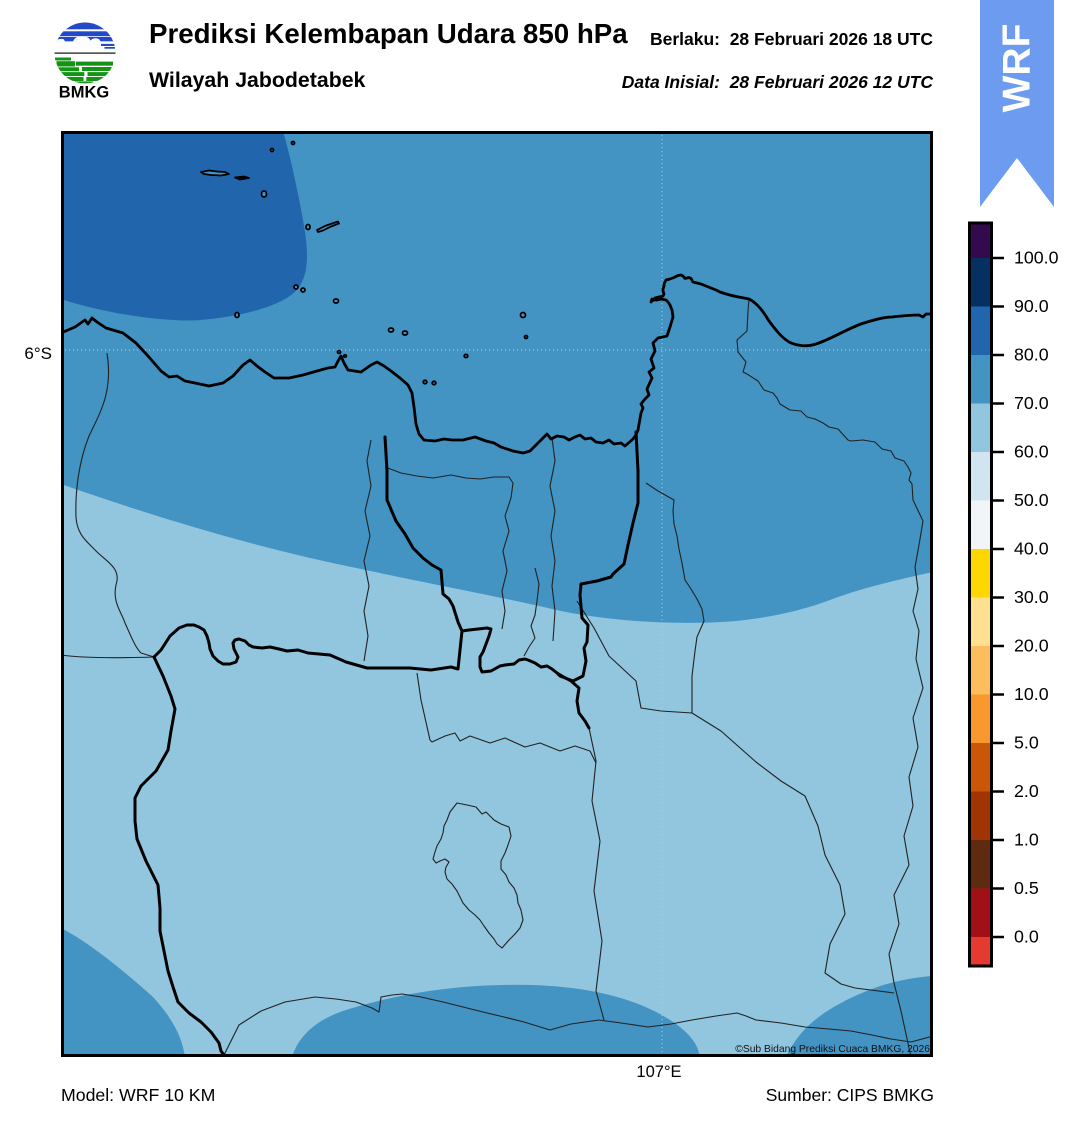  What do you see at coordinates (1031, 694) in the screenshot?
I see `svg-text: 10.0` at bounding box center [1031, 694].